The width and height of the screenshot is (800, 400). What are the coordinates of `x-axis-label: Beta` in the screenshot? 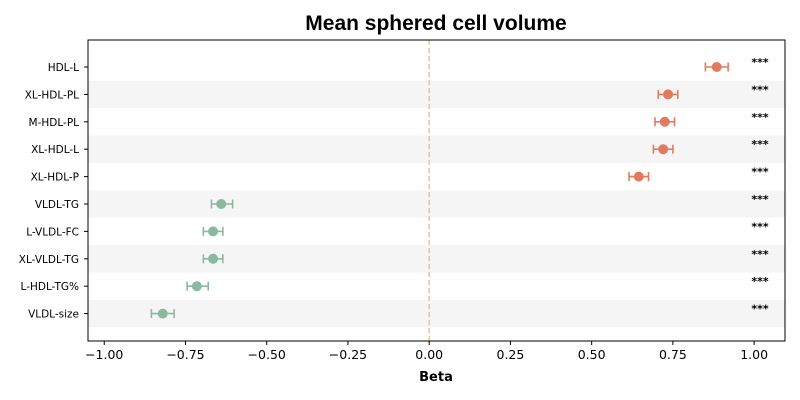 It's located at (436, 377).